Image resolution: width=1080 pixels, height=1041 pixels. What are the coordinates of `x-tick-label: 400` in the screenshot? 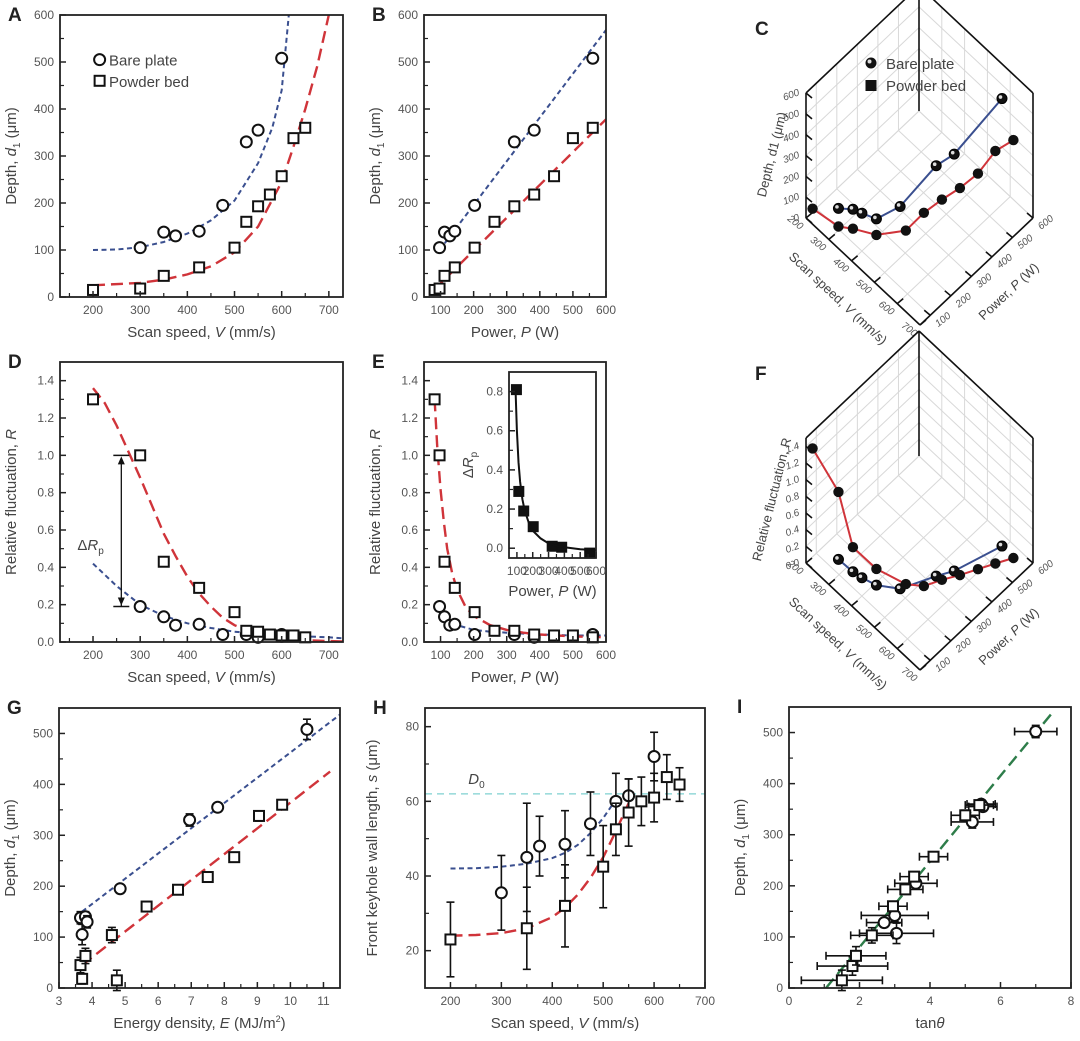 It's located at (540, 655).